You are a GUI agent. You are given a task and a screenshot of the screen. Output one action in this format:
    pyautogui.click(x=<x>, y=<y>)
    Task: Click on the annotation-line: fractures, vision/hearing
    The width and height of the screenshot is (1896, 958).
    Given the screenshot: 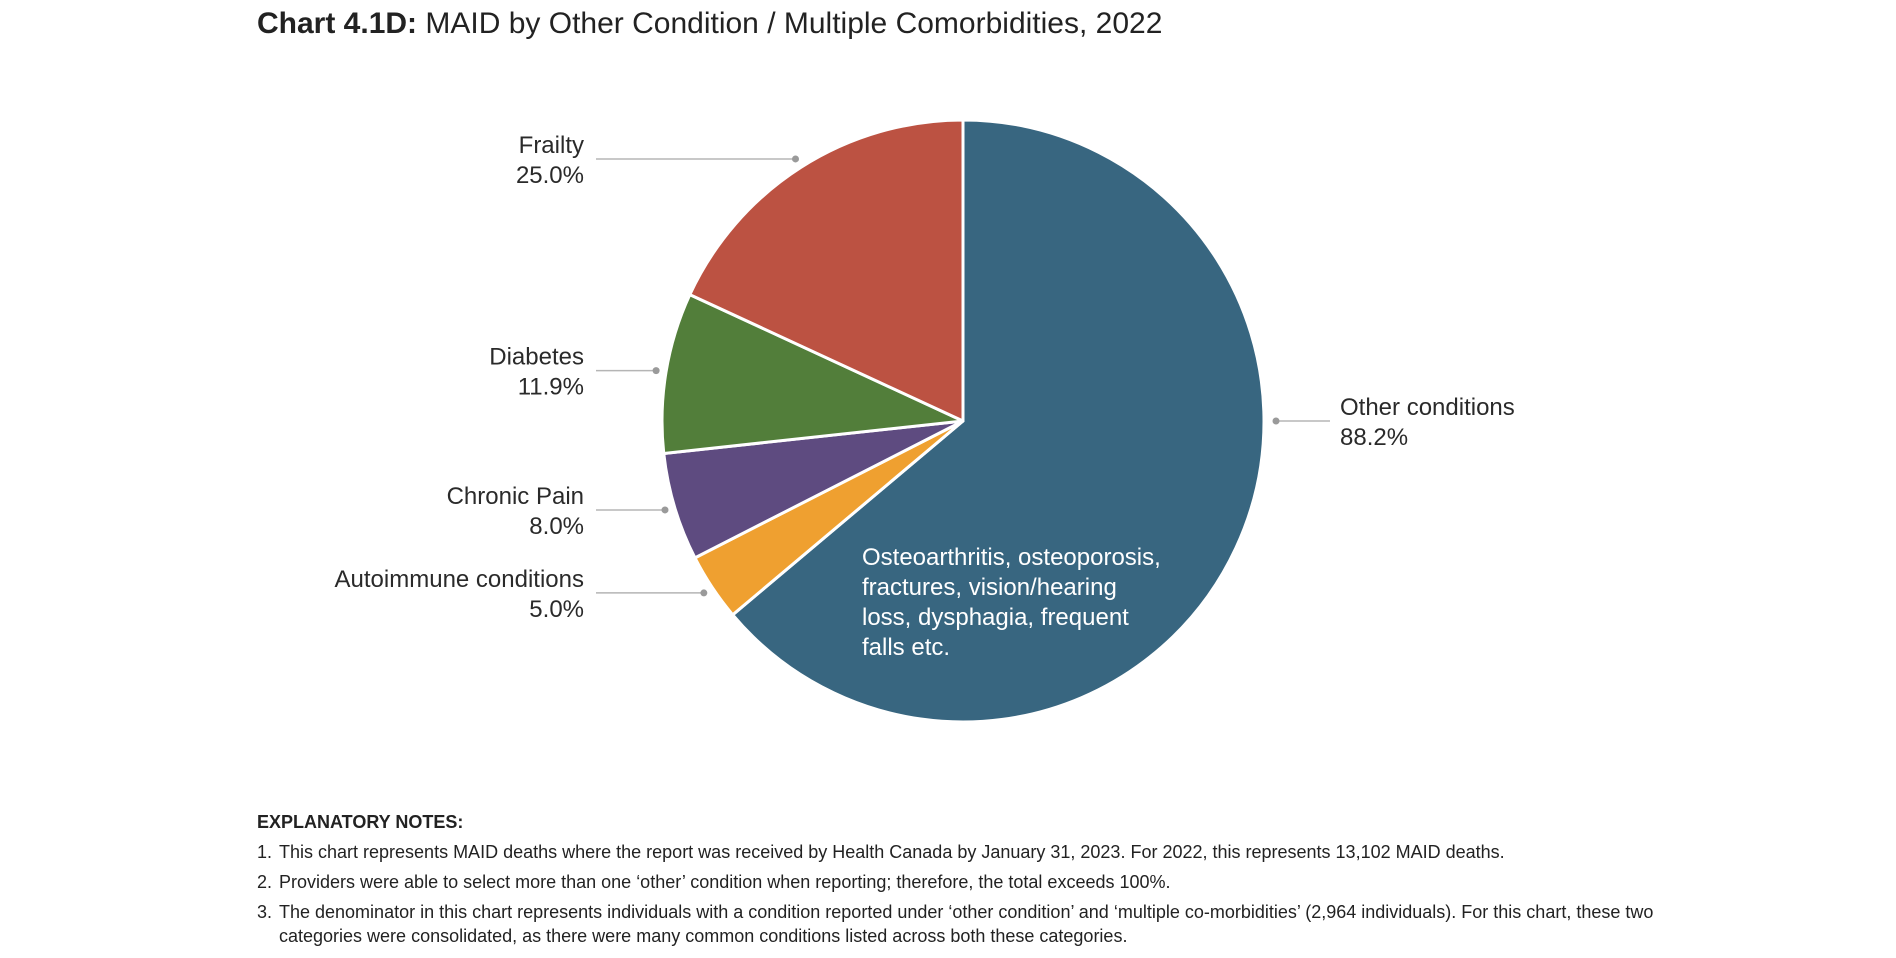 What is the action you would take?
    pyautogui.click(x=989, y=587)
    